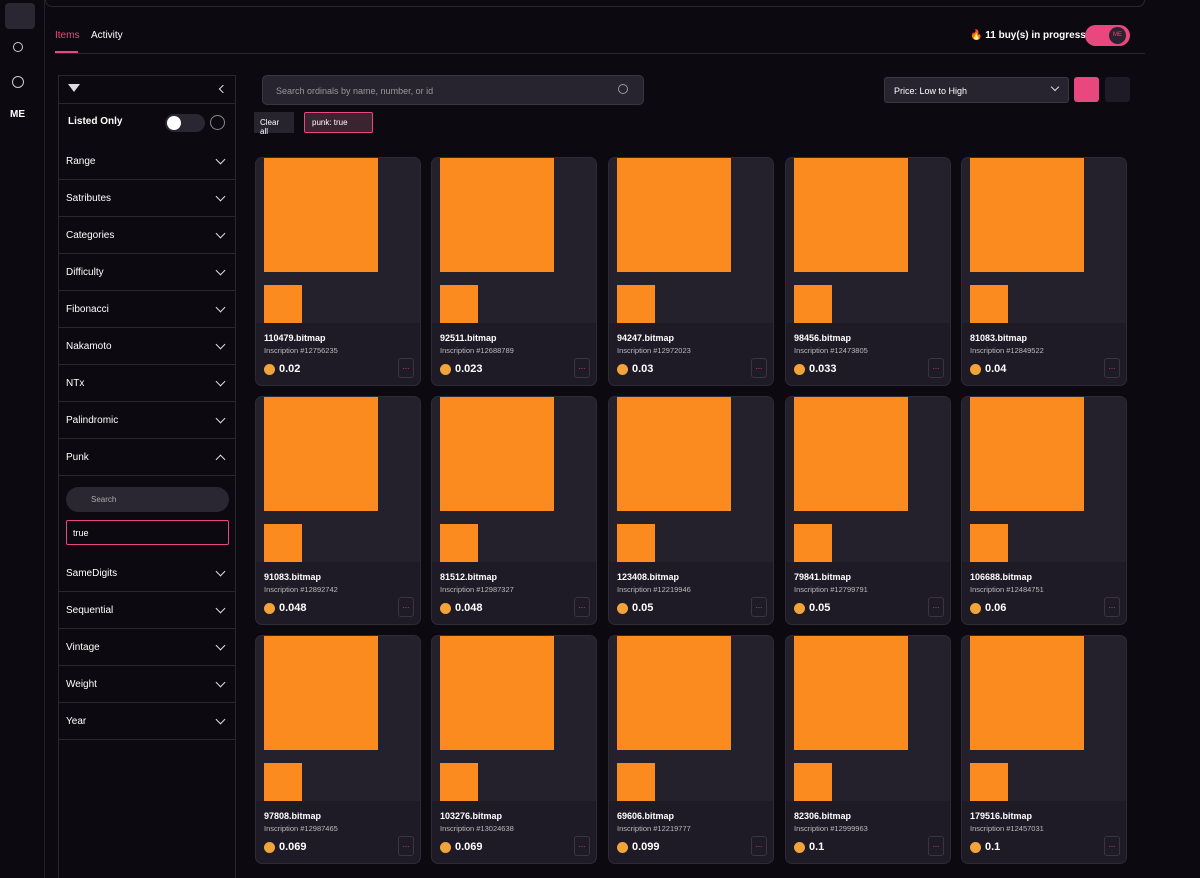 The width and height of the screenshot is (1200, 878). I want to click on logo: ME, so click(17, 114).